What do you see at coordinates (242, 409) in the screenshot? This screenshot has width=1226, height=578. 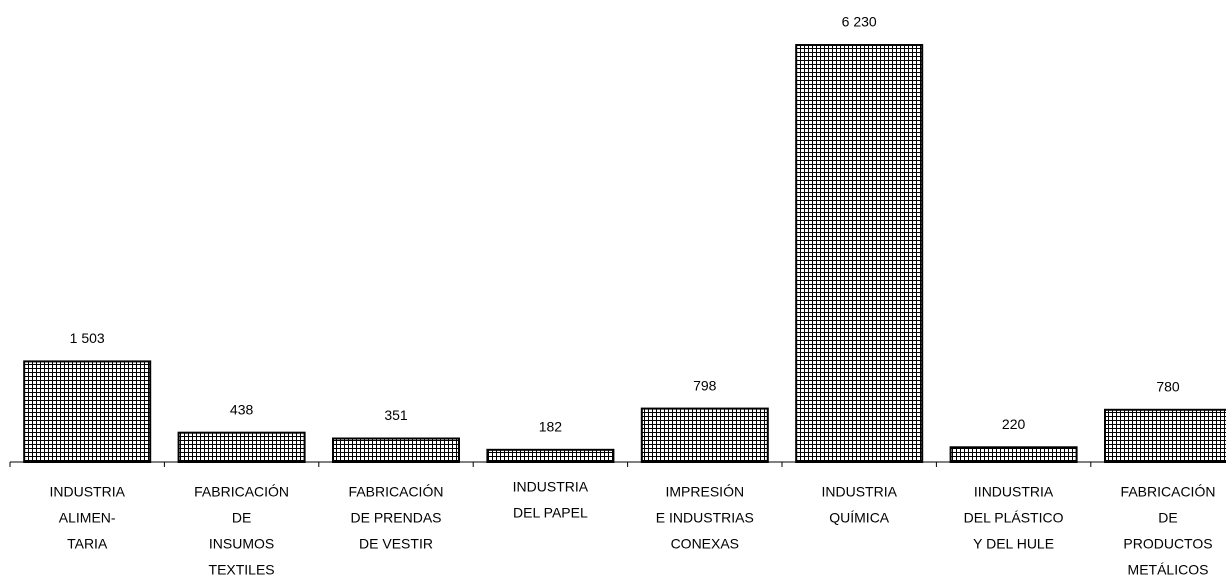 I see `value-label: 438` at bounding box center [242, 409].